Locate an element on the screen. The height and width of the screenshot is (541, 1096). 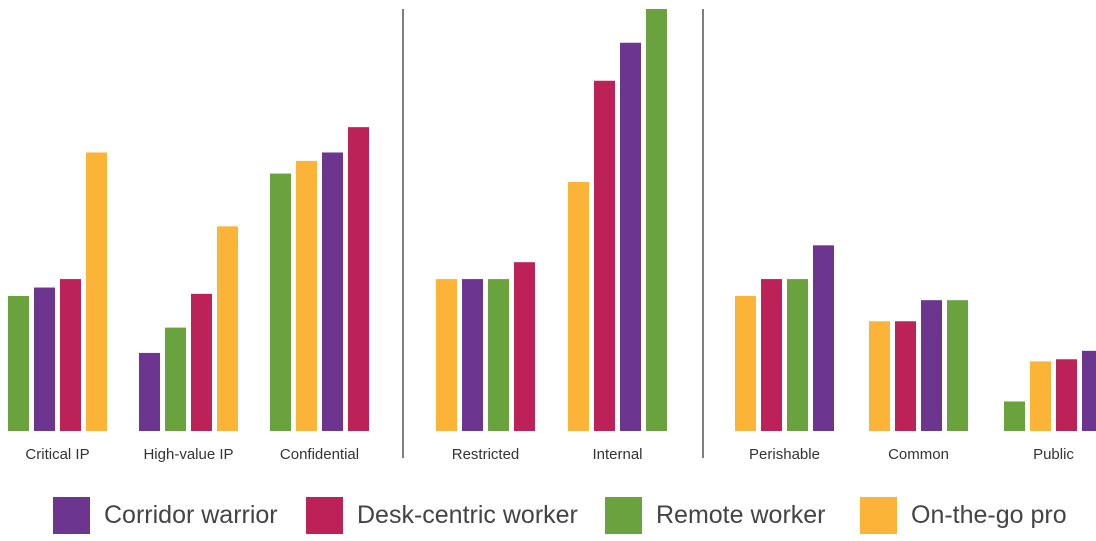
bar-critical-ip-corridor-warrior is located at coordinates (44, 359).